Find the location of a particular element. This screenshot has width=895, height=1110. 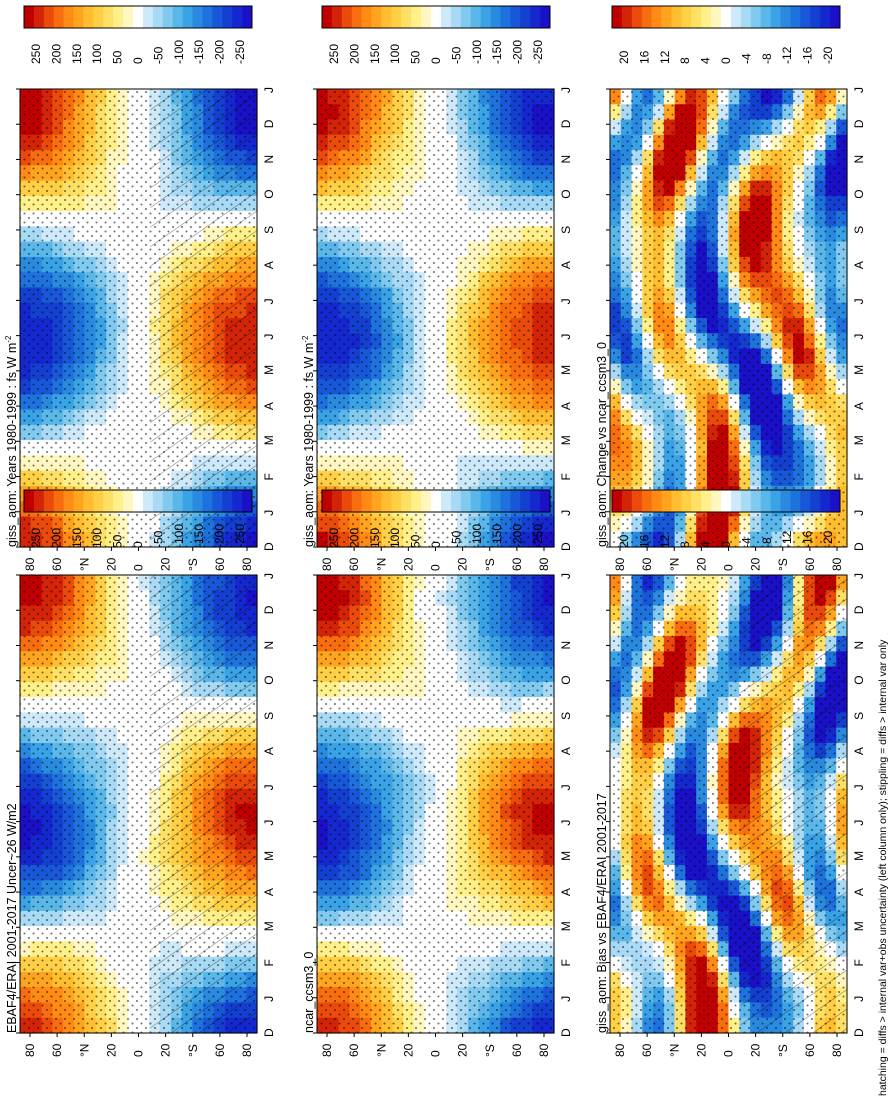

lat-tick-label: 0 is located at coordinates (436, 567).